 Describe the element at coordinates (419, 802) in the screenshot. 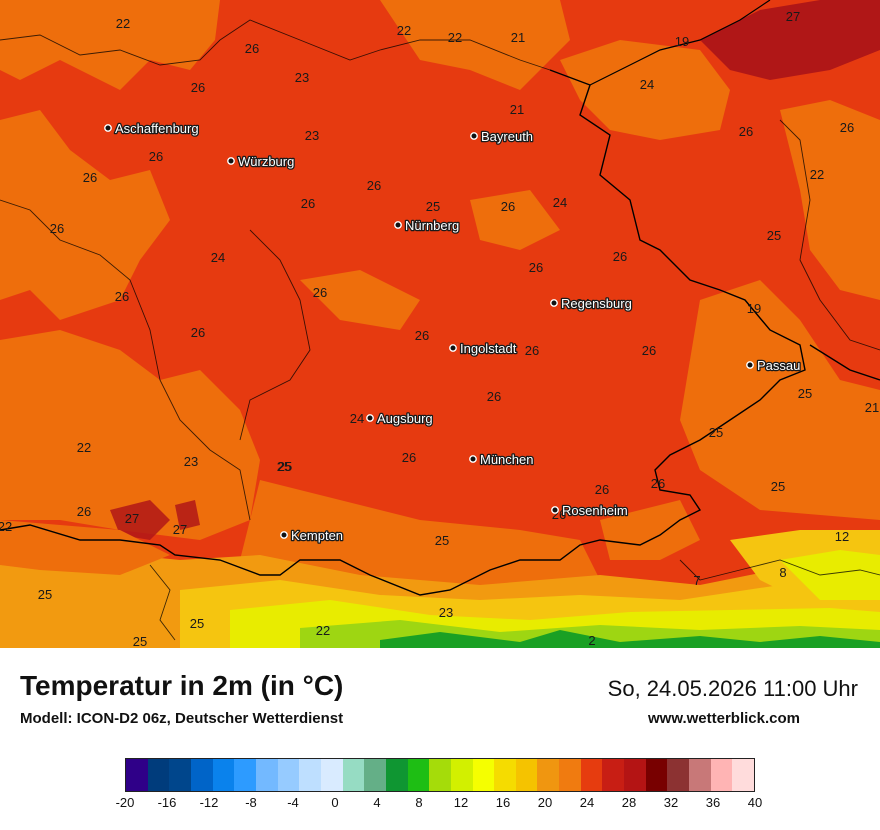

I see `scale-tick-label: 8` at that location.